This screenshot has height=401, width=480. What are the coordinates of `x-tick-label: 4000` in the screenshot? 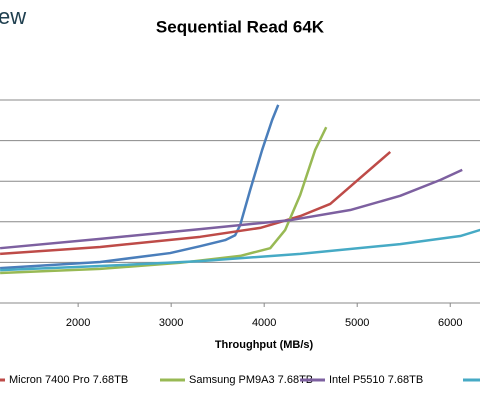 It's located at (264, 323).